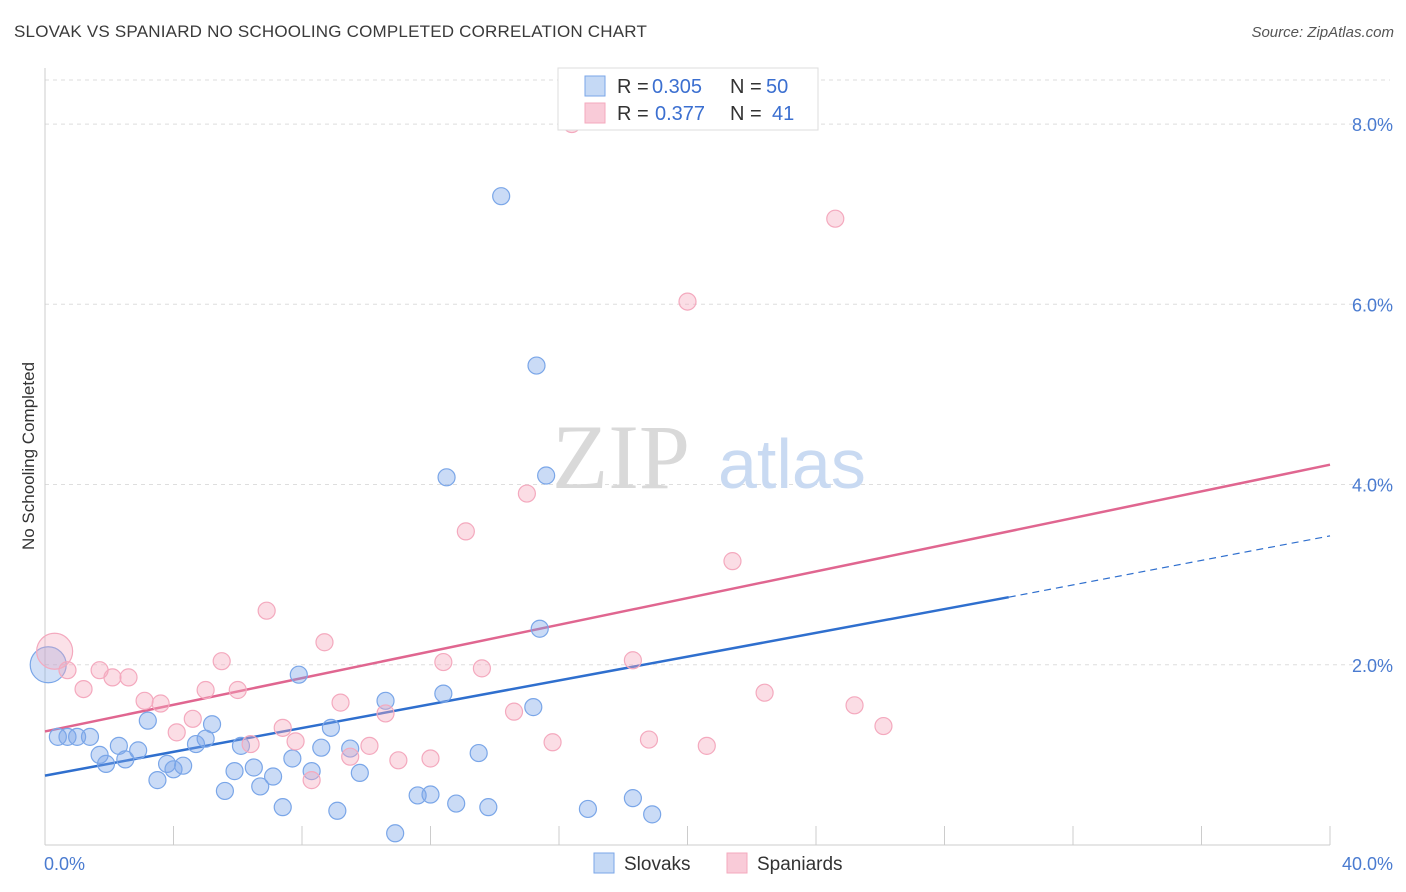 This screenshot has height=892, width=1406. What do you see at coordinates (633, 114) in the screenshot?
I see `legend-r-label-2: R =` at bounding box center [633, 114].